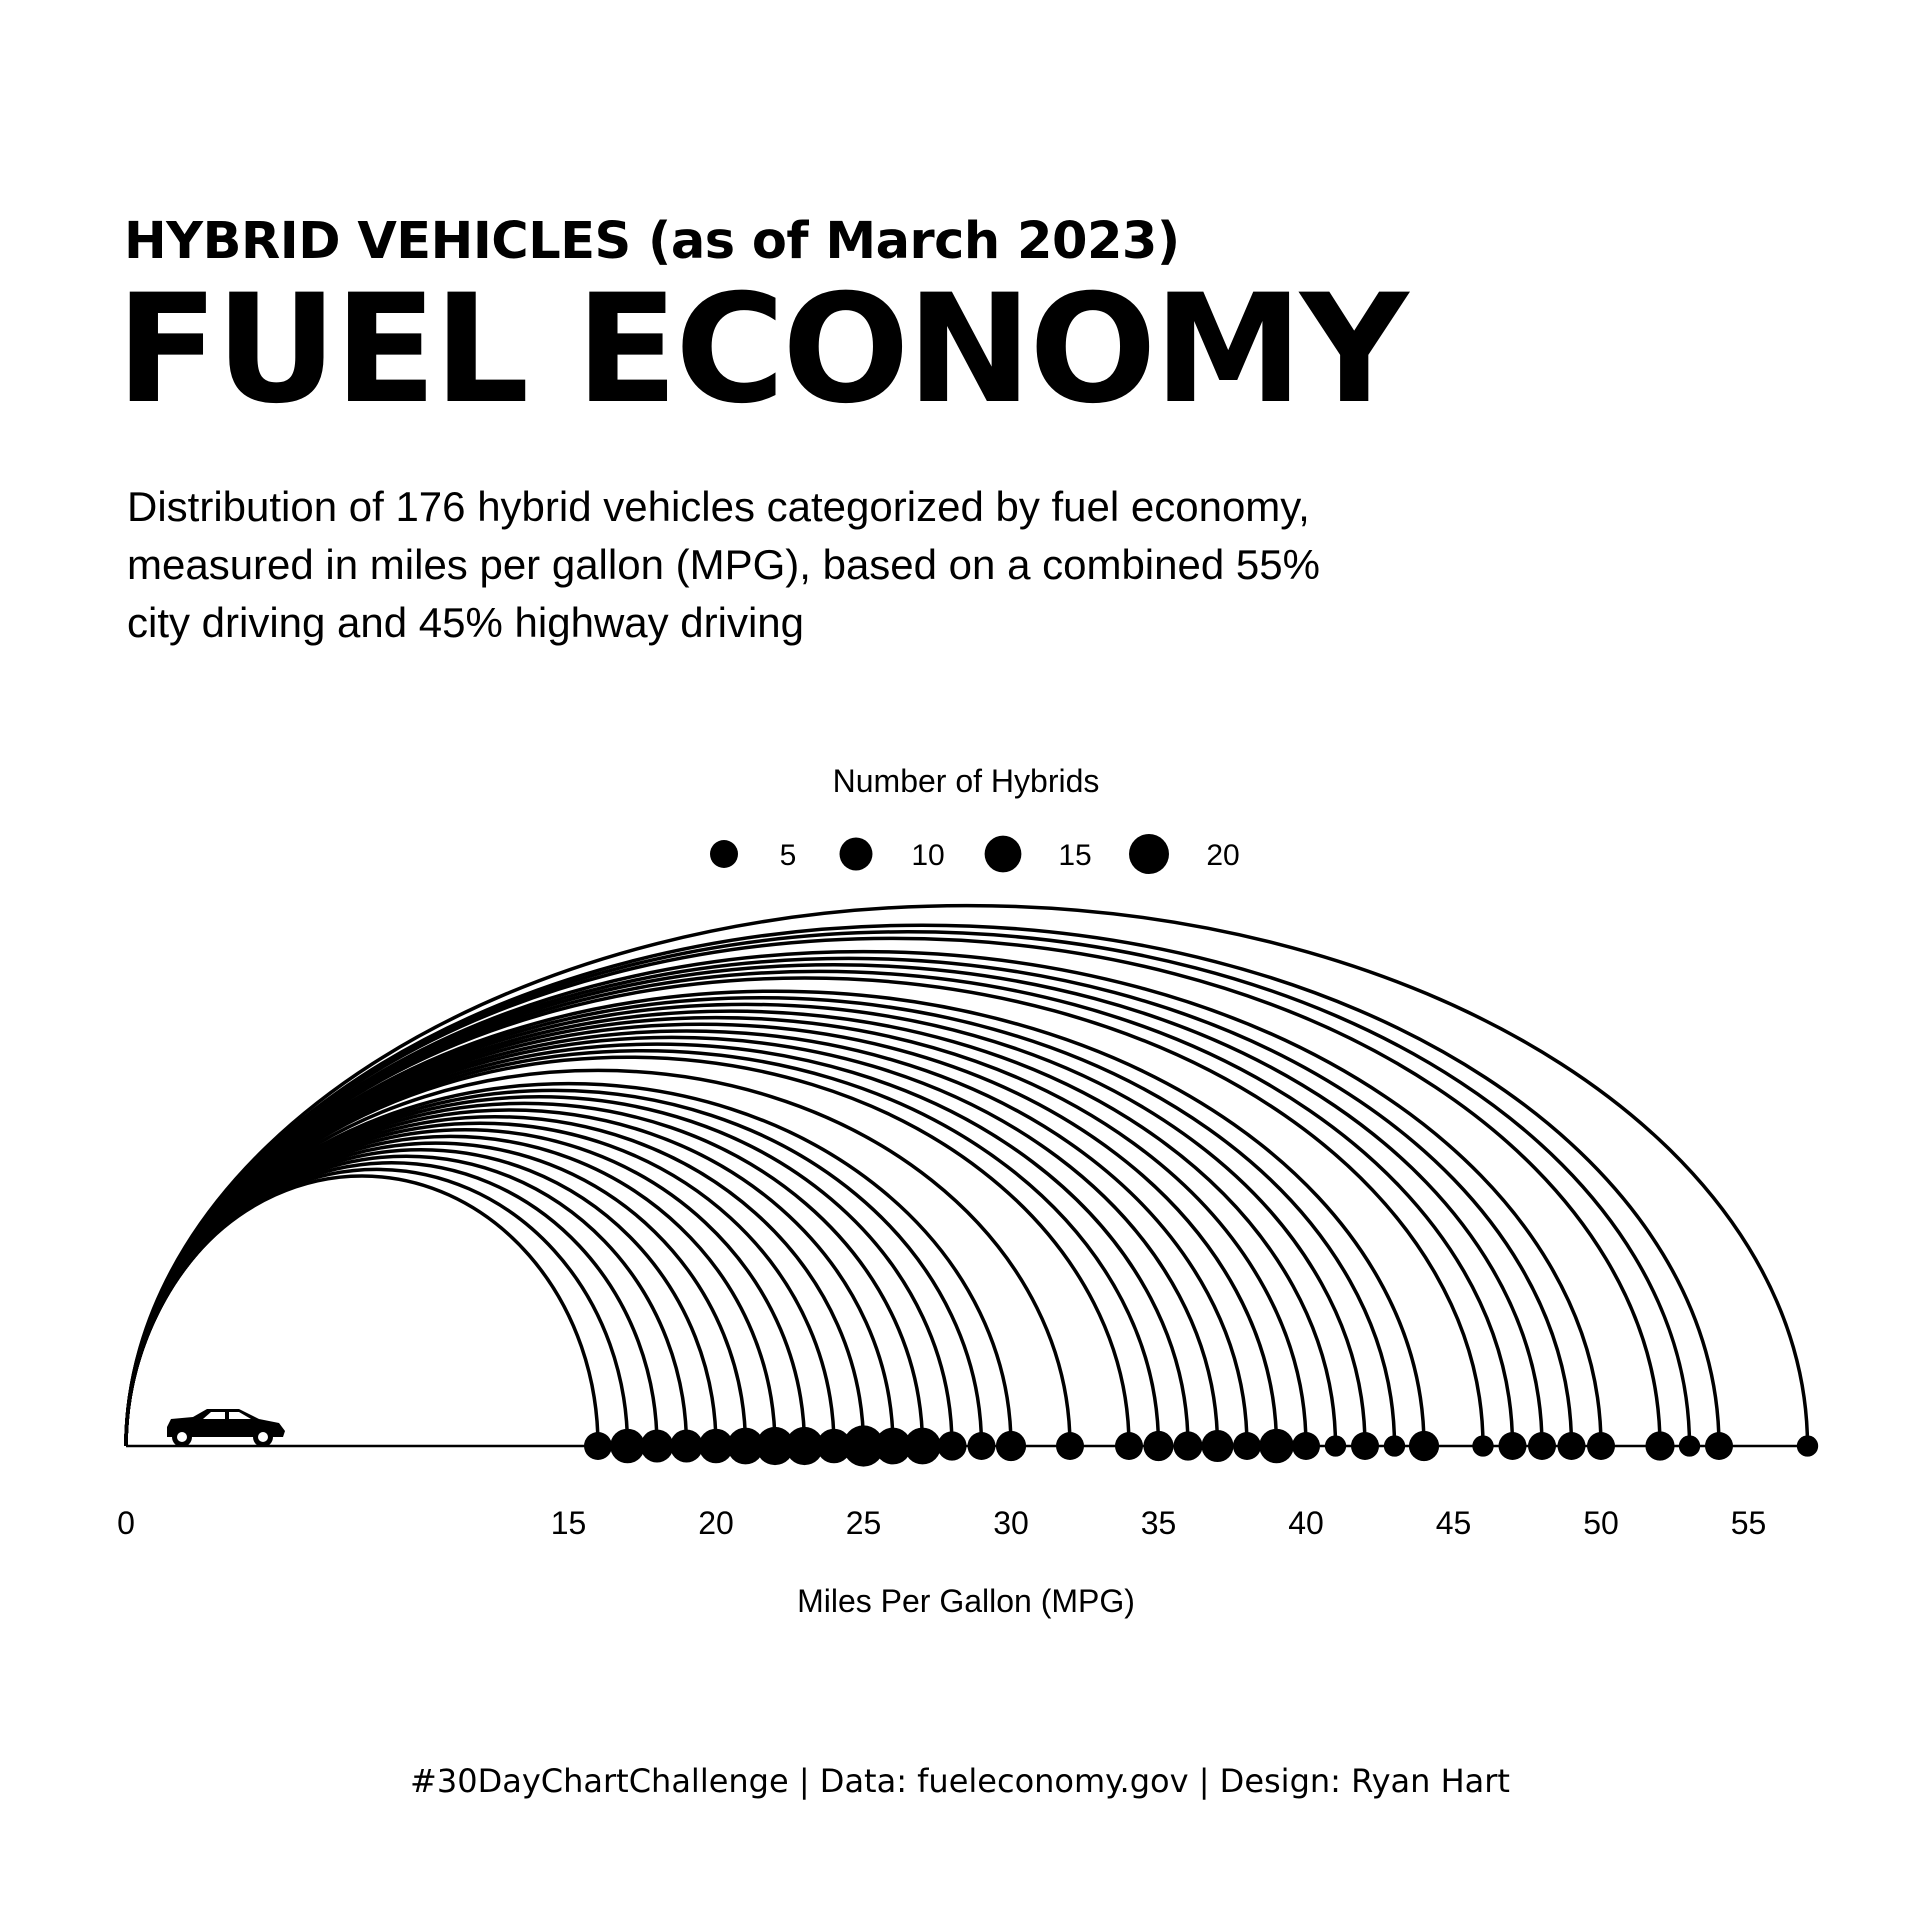  Describe the element at coordinates (126, 1523) in the screenshot. I see `x-tick-label-0: 0` at that location.